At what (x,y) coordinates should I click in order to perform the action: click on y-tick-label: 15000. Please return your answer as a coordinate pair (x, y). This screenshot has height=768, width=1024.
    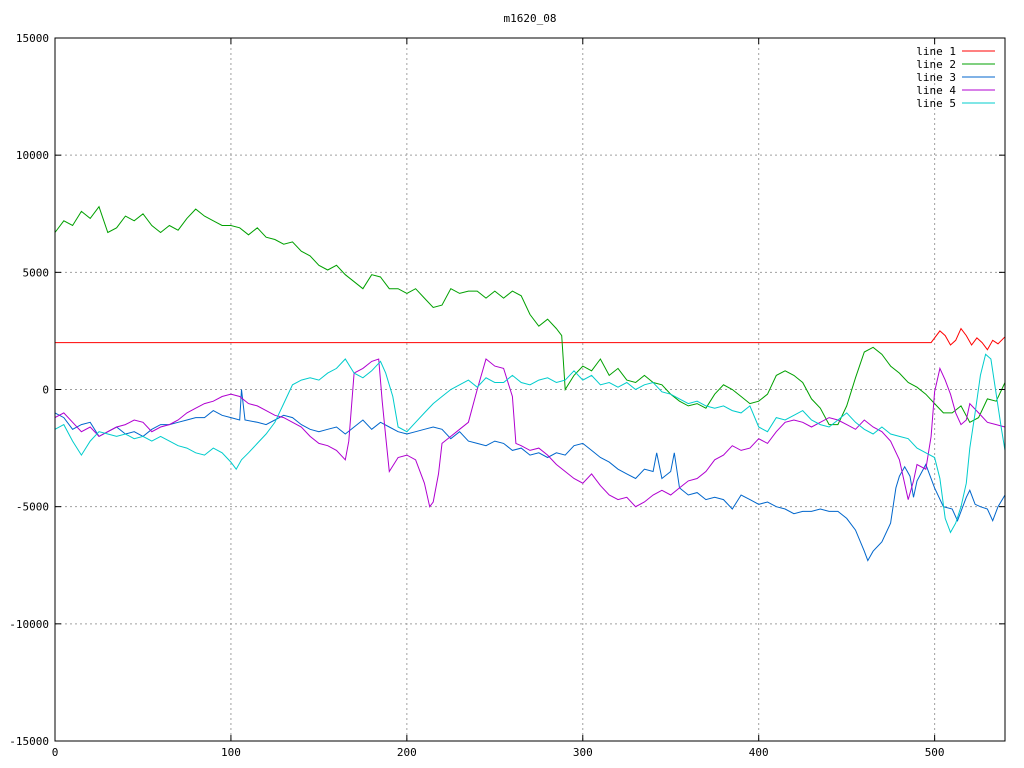
    Looking at the image, I should click on (32, 38).